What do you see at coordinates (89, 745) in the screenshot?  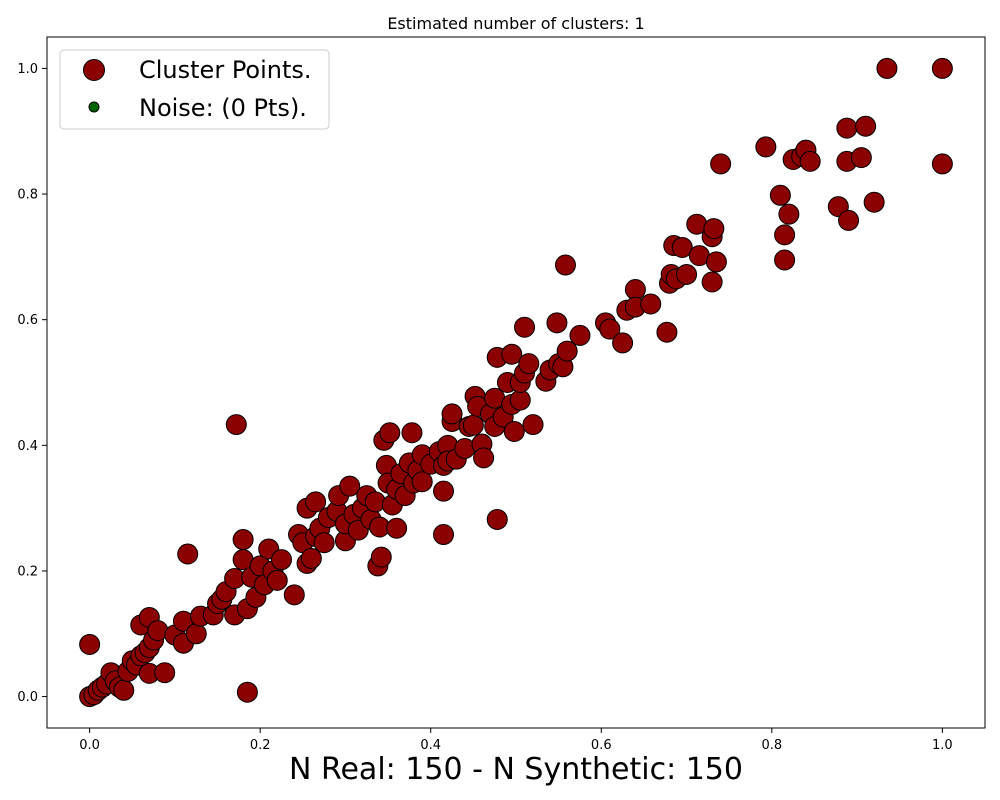 I see `x-tick-label: 0.0` at bounding box center [89, 745].